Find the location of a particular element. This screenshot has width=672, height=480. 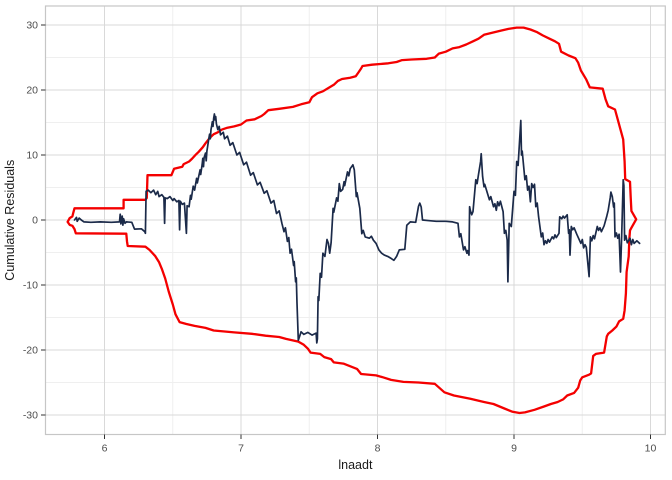

y-axis-title: Cumulative Residuals is located at coordinates (10, 220).